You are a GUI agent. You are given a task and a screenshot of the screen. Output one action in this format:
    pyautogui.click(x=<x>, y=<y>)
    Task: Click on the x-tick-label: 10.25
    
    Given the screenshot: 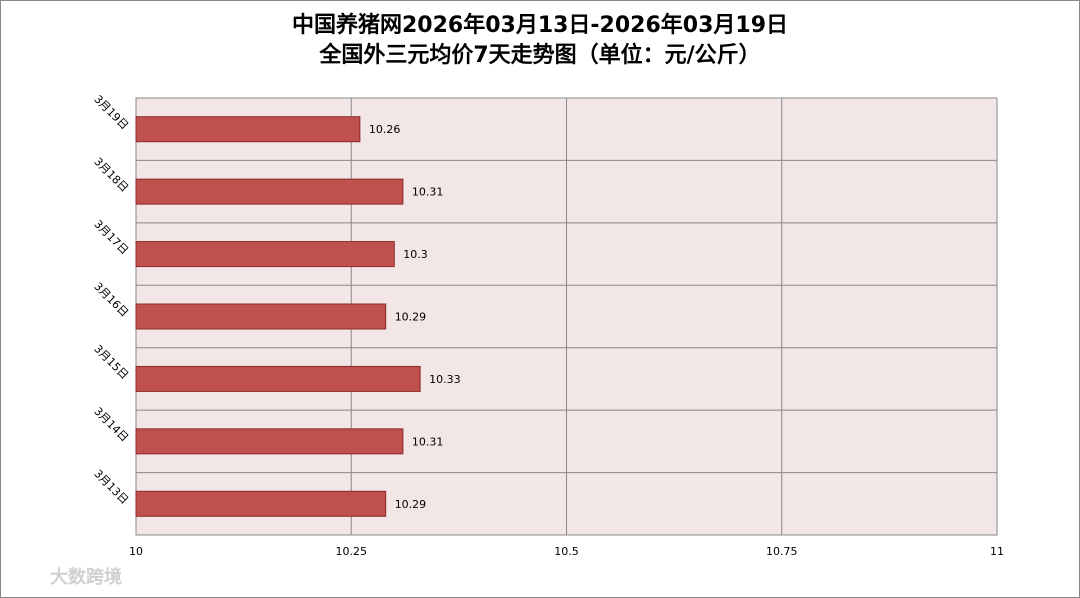 What is the action you would take?
    pyautogui.click(x=352, y=551)
    